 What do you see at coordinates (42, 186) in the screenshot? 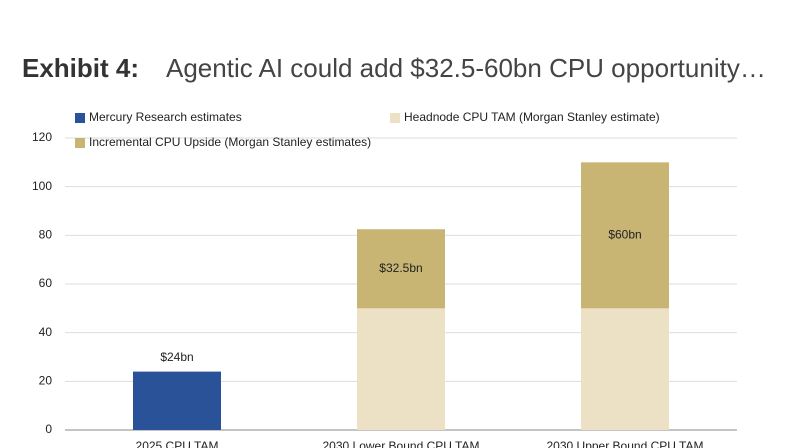
I see `y-tick-label: 100` at bounding box center [42, 186].